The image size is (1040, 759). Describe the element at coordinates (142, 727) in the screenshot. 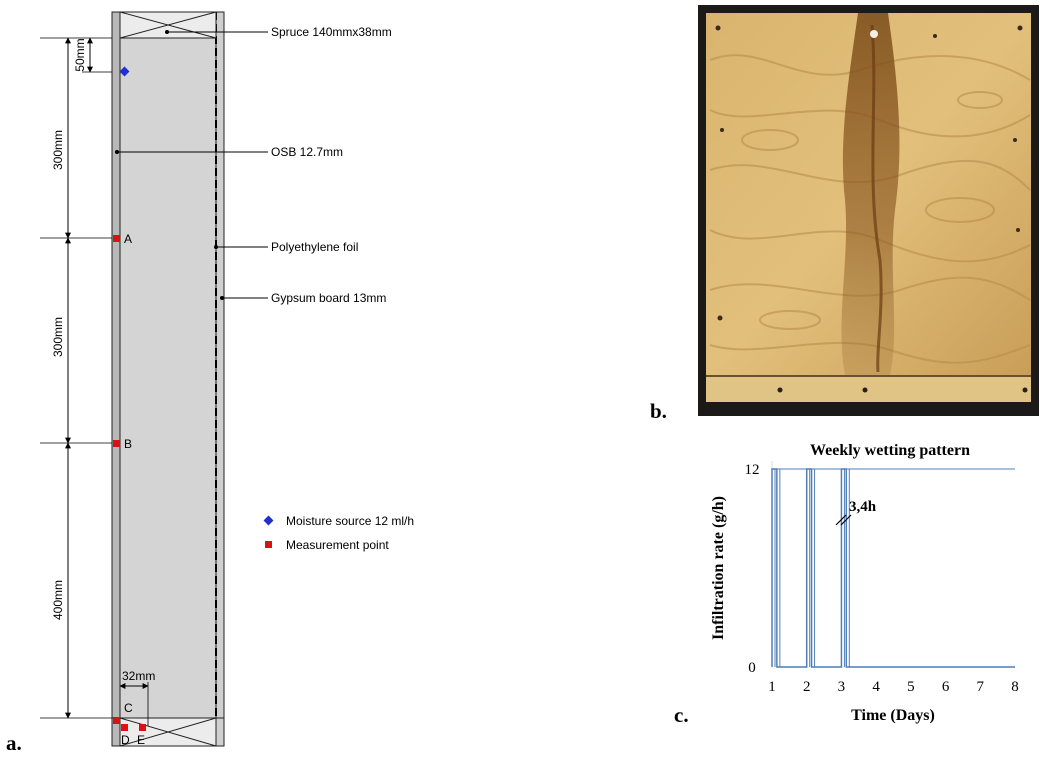

I see `measurement-point-e` at that location.